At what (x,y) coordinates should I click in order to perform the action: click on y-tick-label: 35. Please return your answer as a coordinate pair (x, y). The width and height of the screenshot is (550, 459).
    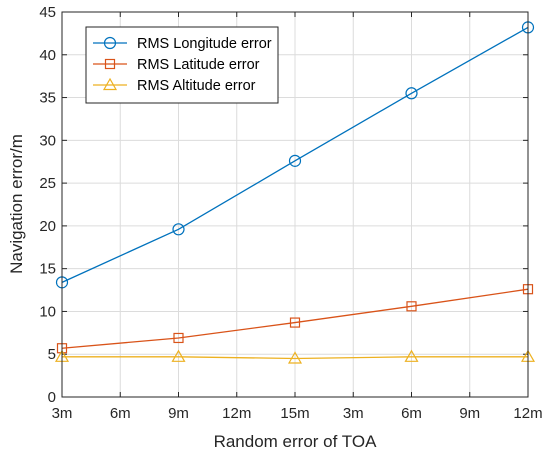
    Looking at the image, I should click on (47, 98).